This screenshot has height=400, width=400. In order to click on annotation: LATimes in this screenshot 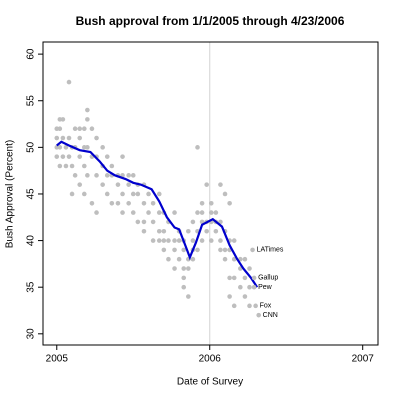, I will do `click(270, 250)`.